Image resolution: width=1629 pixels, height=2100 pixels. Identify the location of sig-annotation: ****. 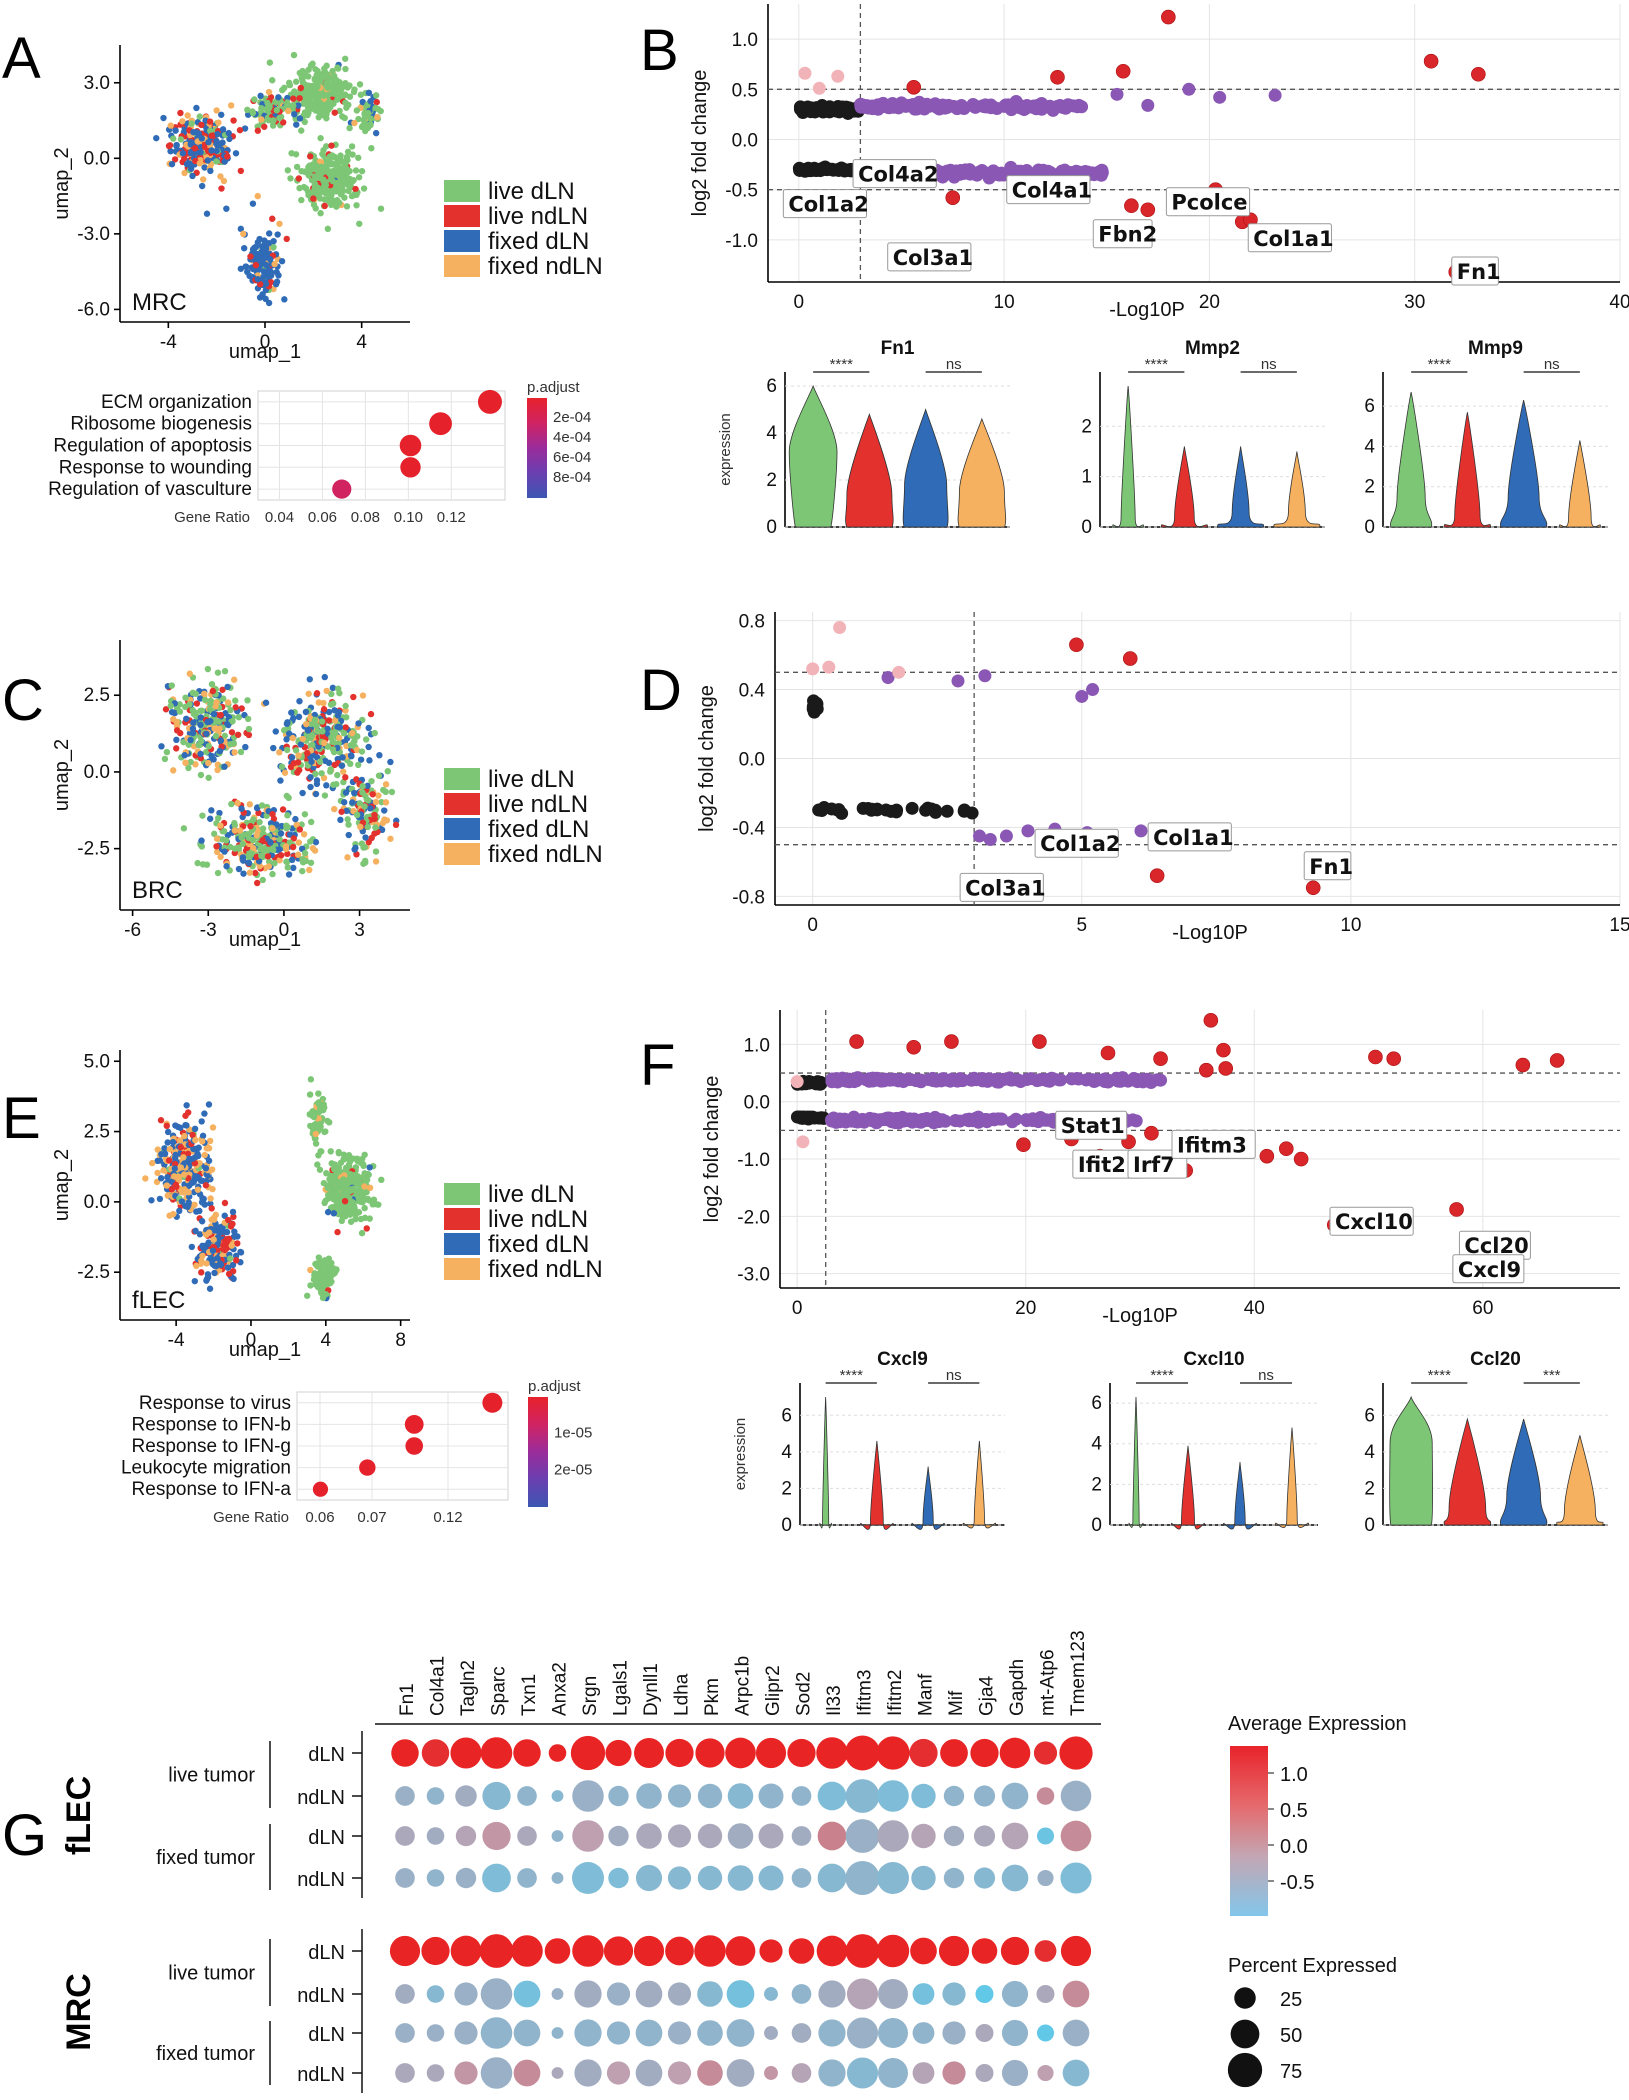
(1440, 364).